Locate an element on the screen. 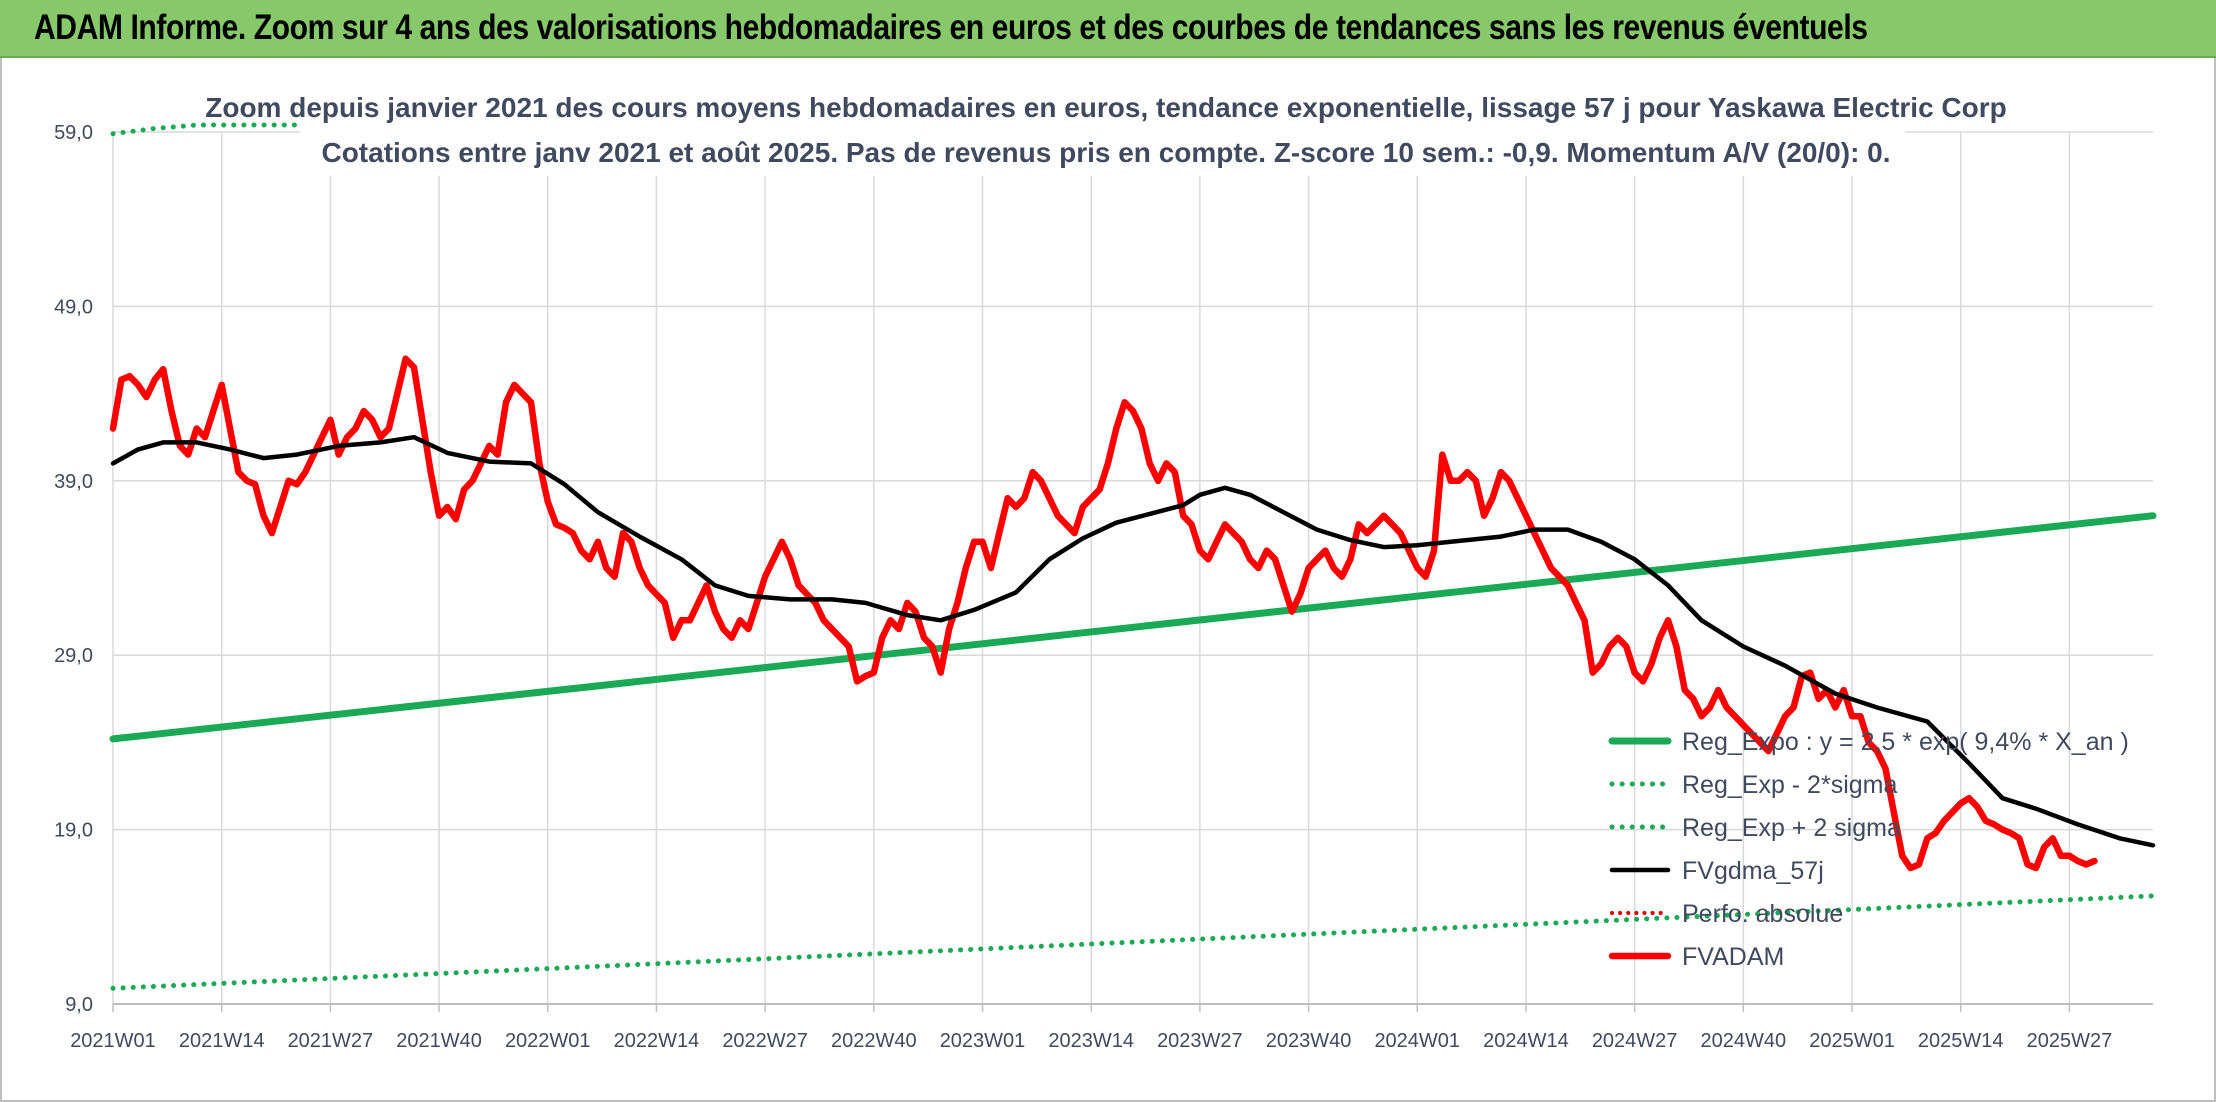  x-tick-label: 2023W01 is located at coordinates (983, 1041).